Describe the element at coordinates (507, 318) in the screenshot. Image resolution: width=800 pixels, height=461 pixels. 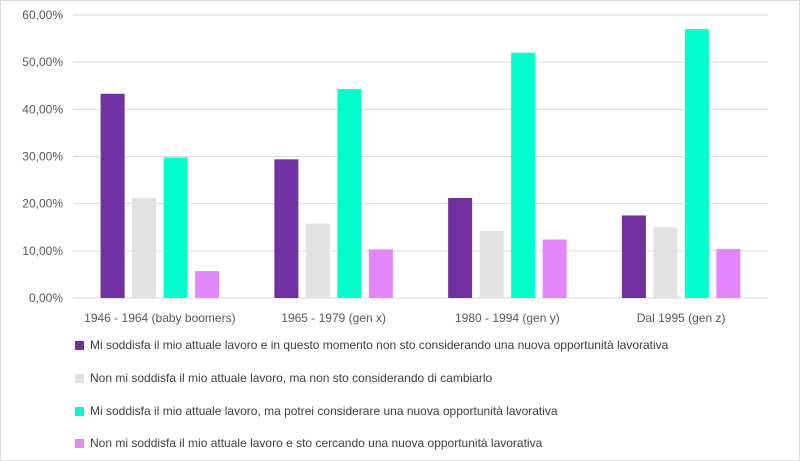
I see `x-tick-label: 1980 - 1994 (gen y)` at that location.